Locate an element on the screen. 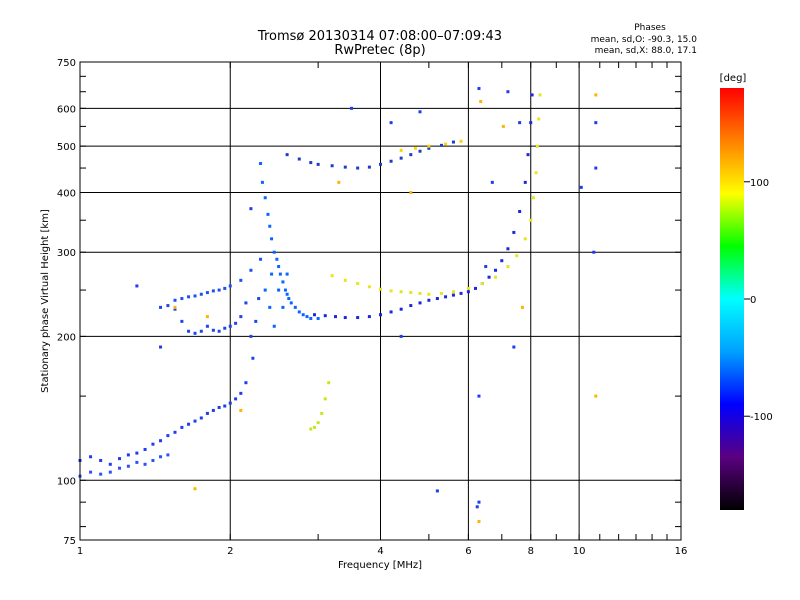 The image size is (800, 600). x-tick-label: 16 is located at coordinates (681, 551).